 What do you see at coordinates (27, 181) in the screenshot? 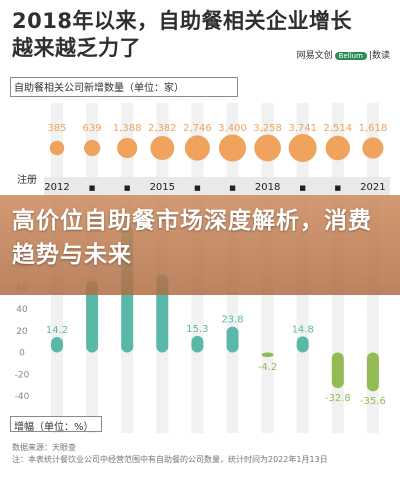
I see `registered-label: 注册` at bounding box center [27, 181].